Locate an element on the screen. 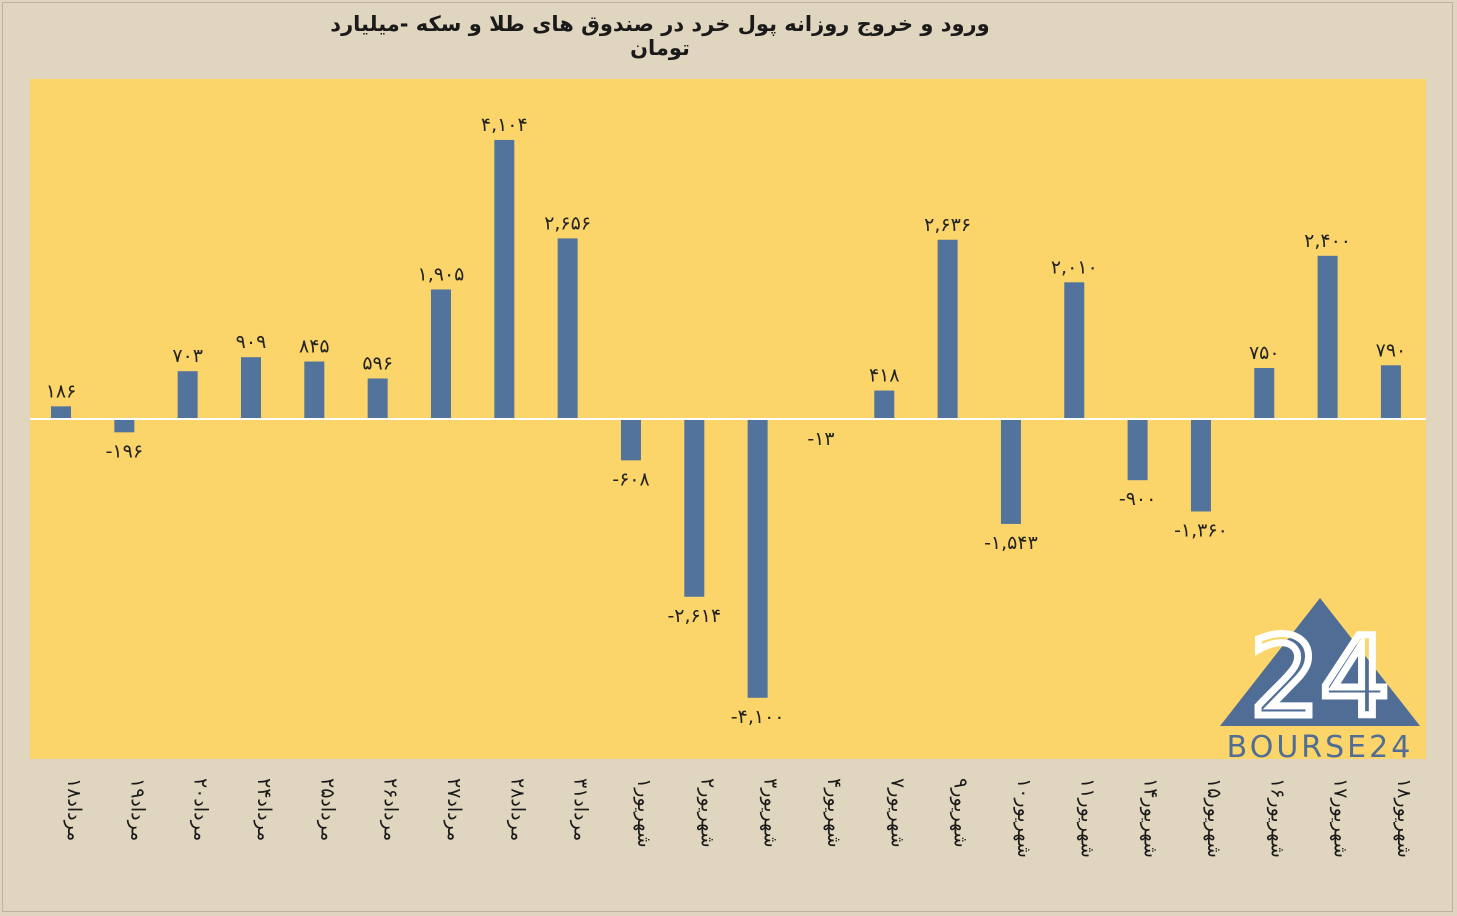 This screenshot has height=916, width=1457. x-tick-label: ۱۵شهریور is located at coordinates (1214, 818).